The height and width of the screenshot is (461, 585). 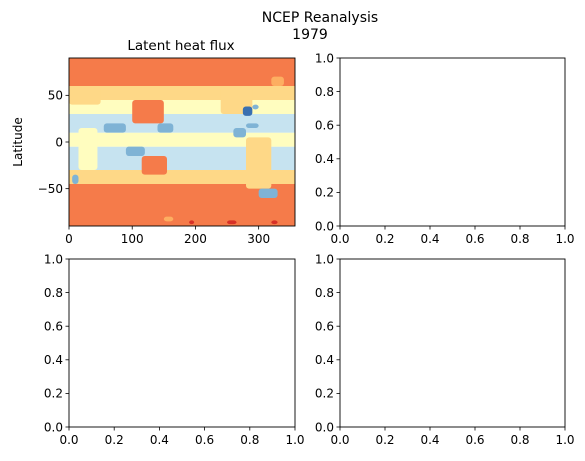 I want to click on y-tick-label: 50, so click(x=55, y=96).